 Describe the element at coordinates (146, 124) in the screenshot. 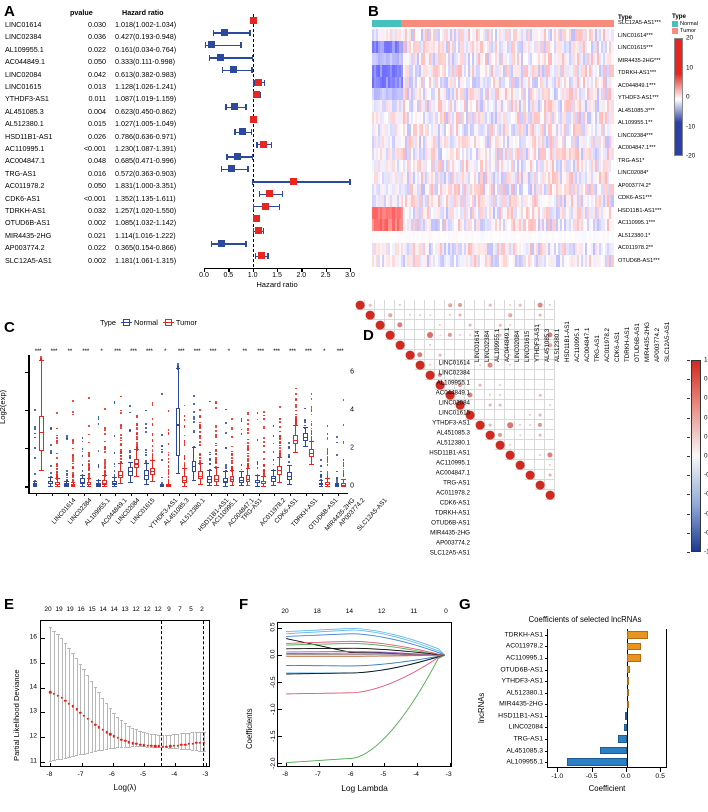

I see `forest-hr-cell: 1.027(1.005-1.049)` at that location.